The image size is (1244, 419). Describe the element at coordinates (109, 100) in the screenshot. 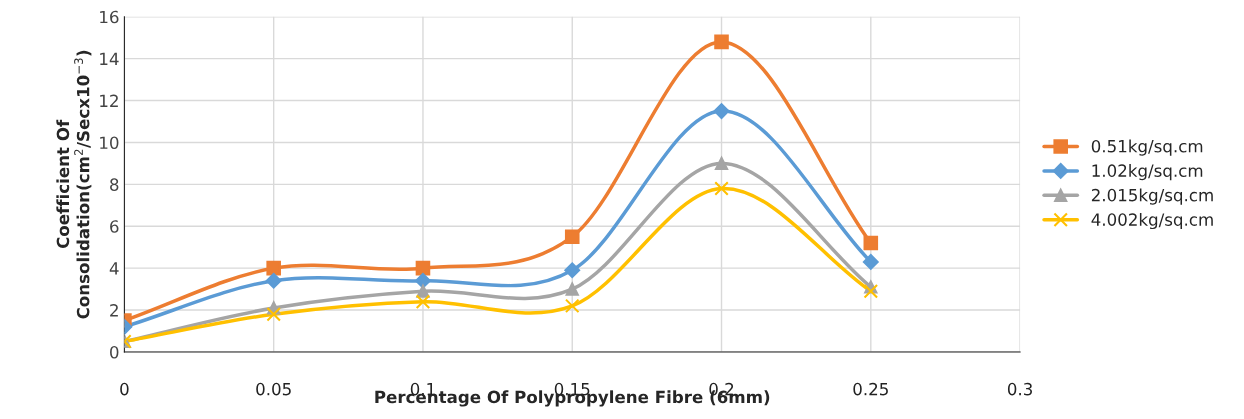

I see `y-tick-label: 12` at that location.